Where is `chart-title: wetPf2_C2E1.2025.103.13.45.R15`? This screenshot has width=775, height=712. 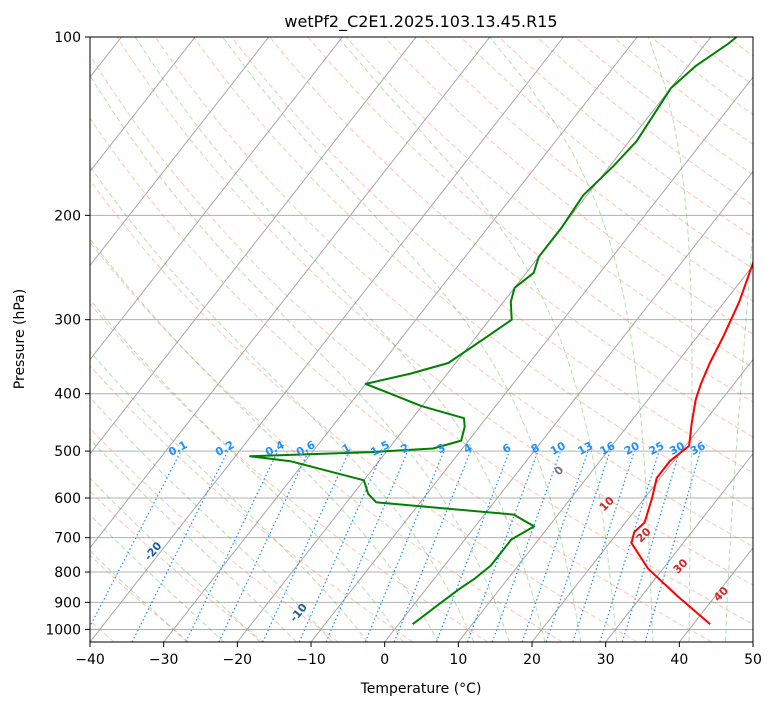
chart-title: wetPf2_C2E1.2025.103.13.45.R15 is located at coordinates (420, 22).